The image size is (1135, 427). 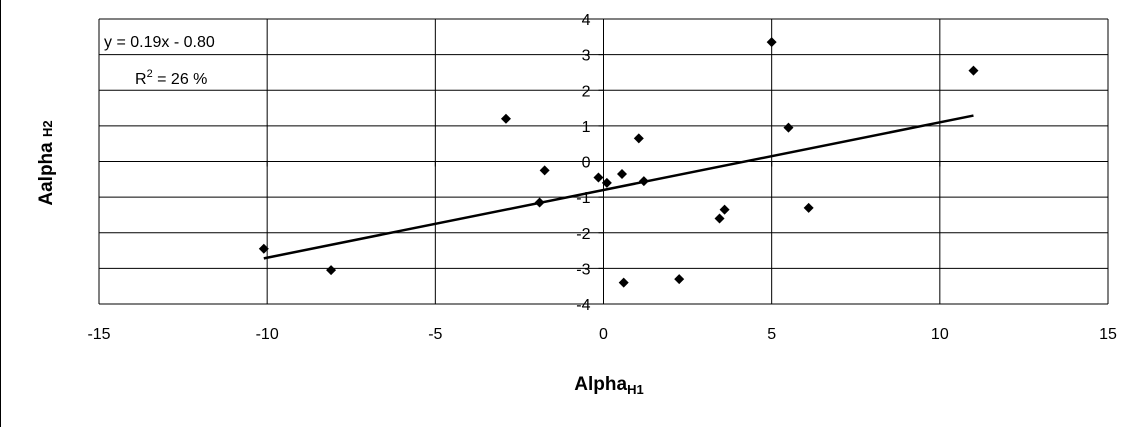 I want to click on y-tick-label: 2, so click(x=586, y=91).